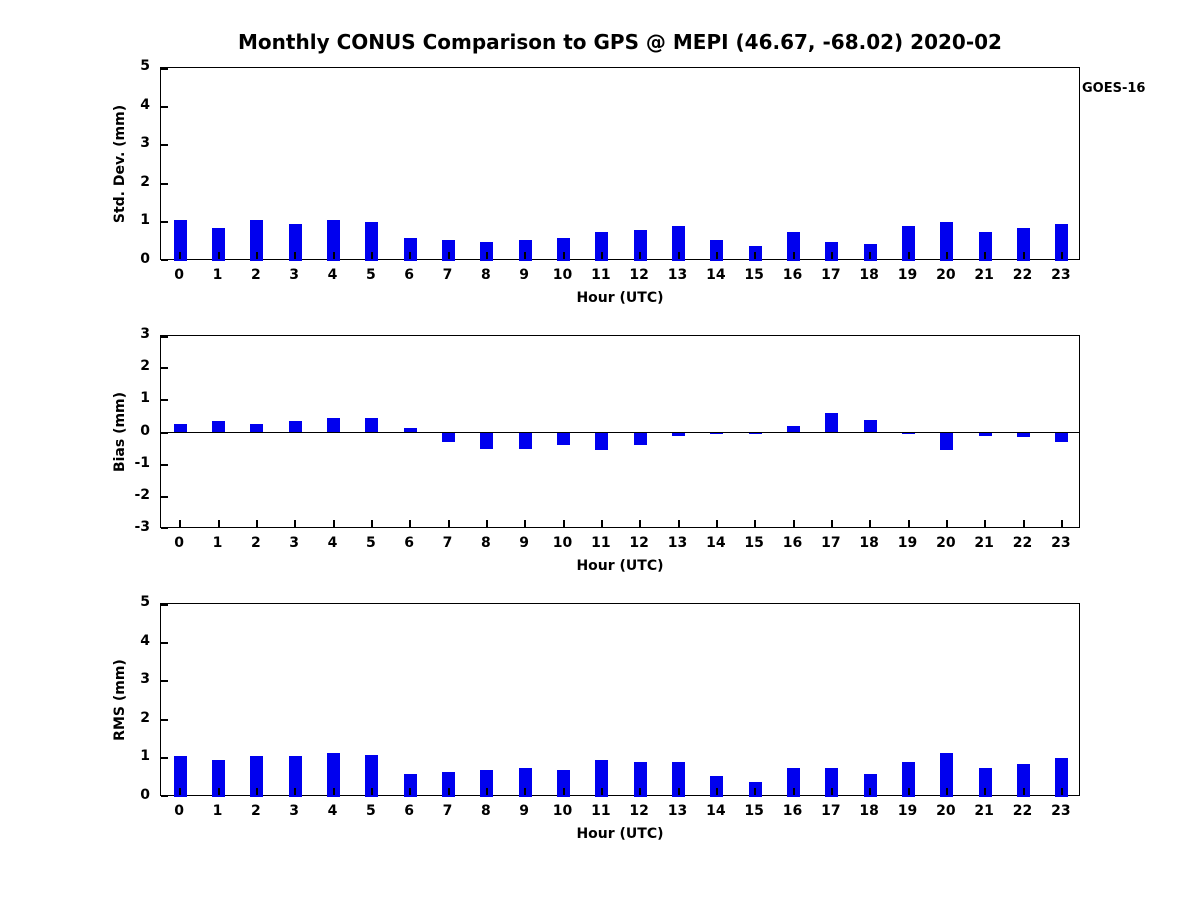 This screenshot has width=1200, height=900. Describe the element at coordinates (1077, 88) in the screenshot. I see `legend: GOES-16` at that location.